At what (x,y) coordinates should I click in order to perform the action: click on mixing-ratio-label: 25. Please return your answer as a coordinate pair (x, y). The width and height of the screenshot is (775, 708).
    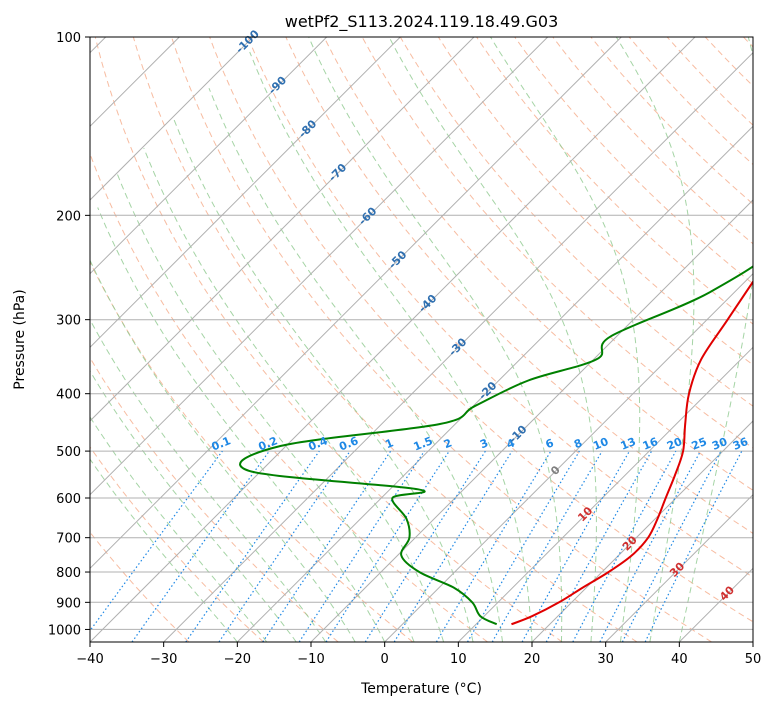
    Looking at the image, I should click on (699, 444).